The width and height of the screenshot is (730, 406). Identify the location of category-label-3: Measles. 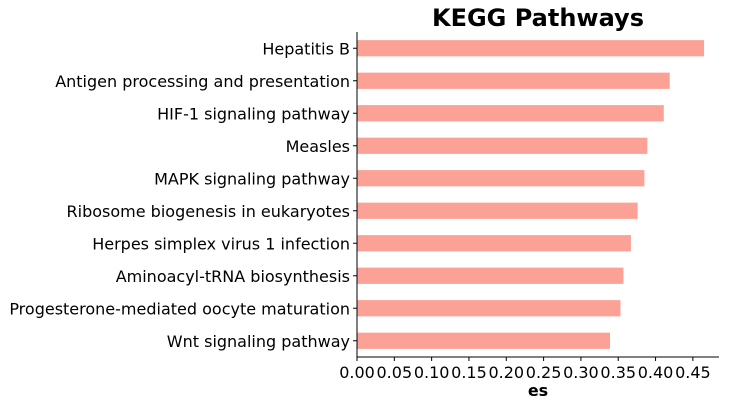
(318, 146).